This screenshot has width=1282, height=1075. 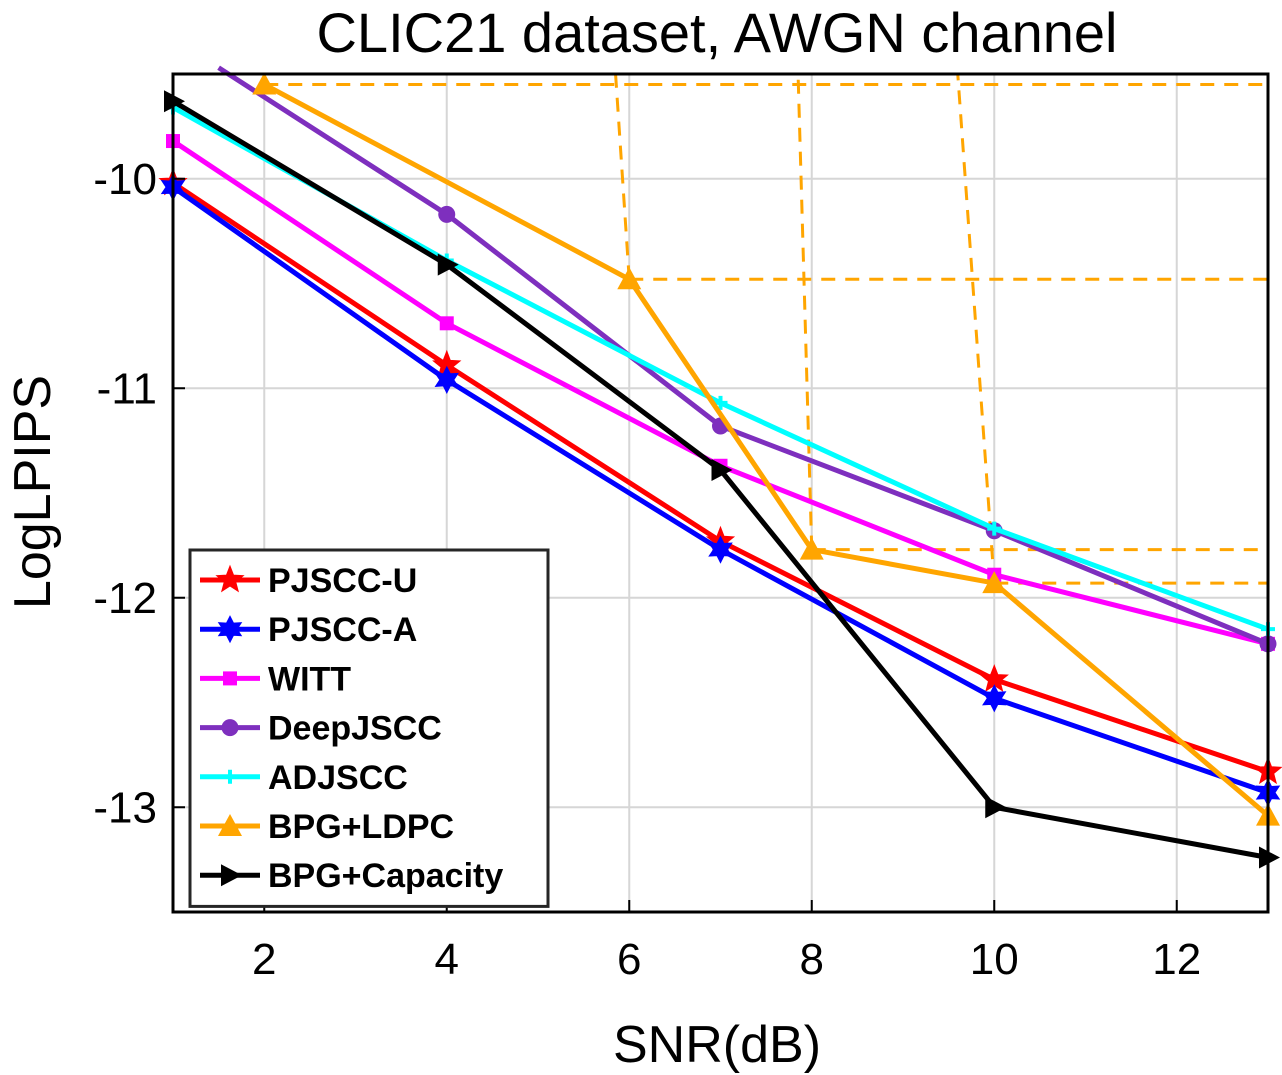 I want to click on x-tick-label: 12, so click(x=1176, y=959).